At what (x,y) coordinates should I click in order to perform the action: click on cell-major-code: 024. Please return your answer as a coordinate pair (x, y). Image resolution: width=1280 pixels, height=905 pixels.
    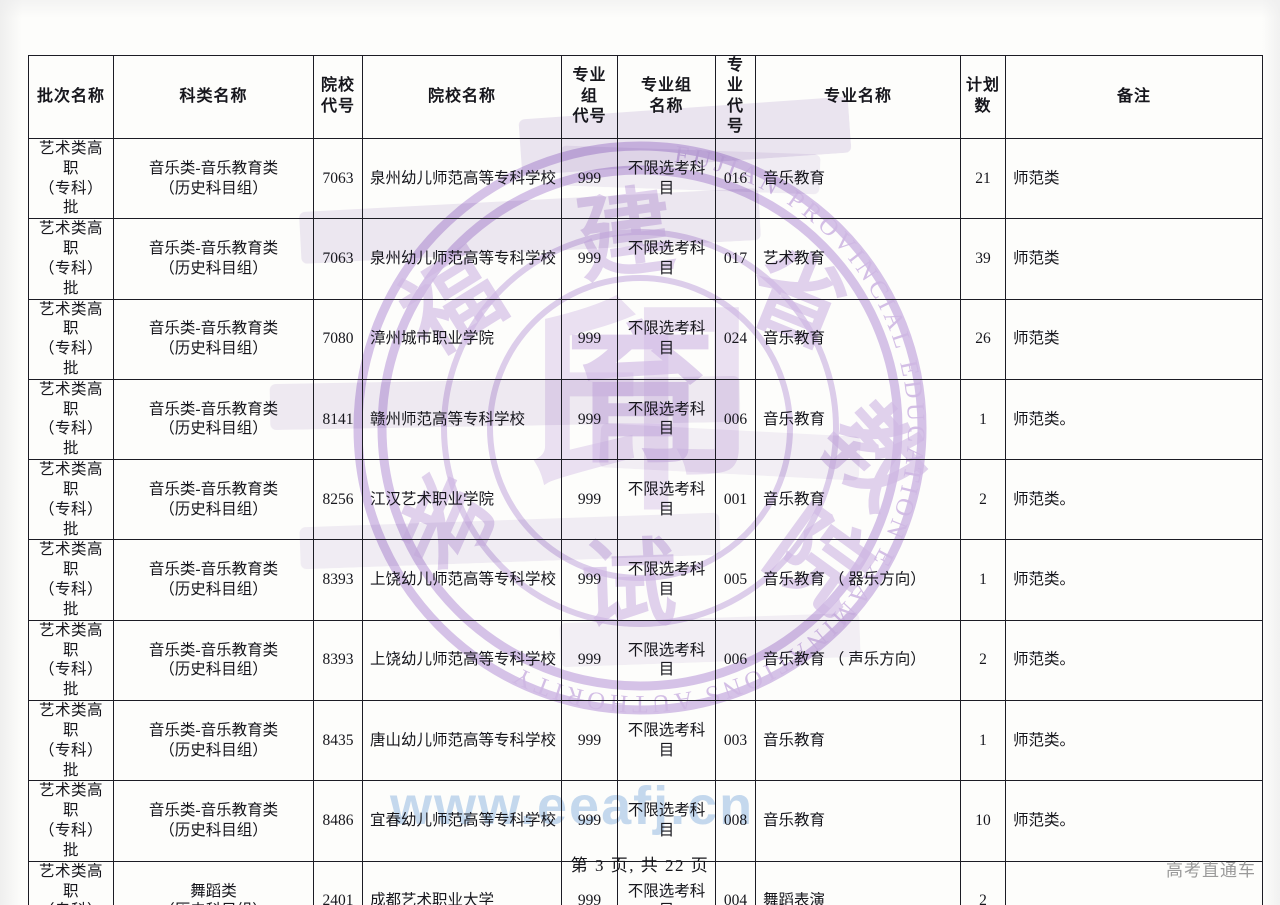
    Looking at the image, I should click on (735, 339).